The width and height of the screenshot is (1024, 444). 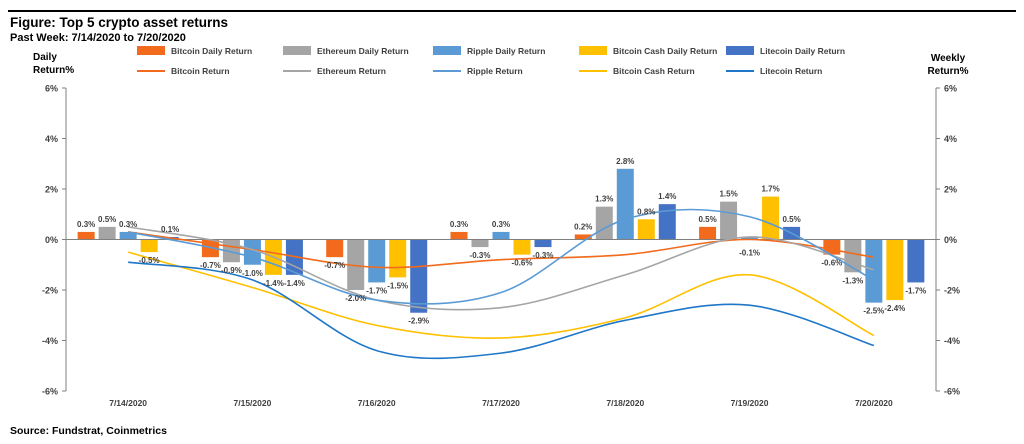 What do you see at coordinates (377, 403) in the screenshot?
I see `x-category-label: 7/16/2020` at bounding box center [377, 403].